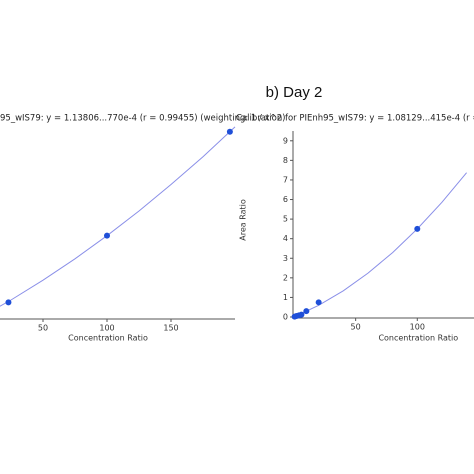  What do you see at coordinates (285, 258) in the screenshot?
I see `y-tick-label: 3` at bounding box center [285, 258].